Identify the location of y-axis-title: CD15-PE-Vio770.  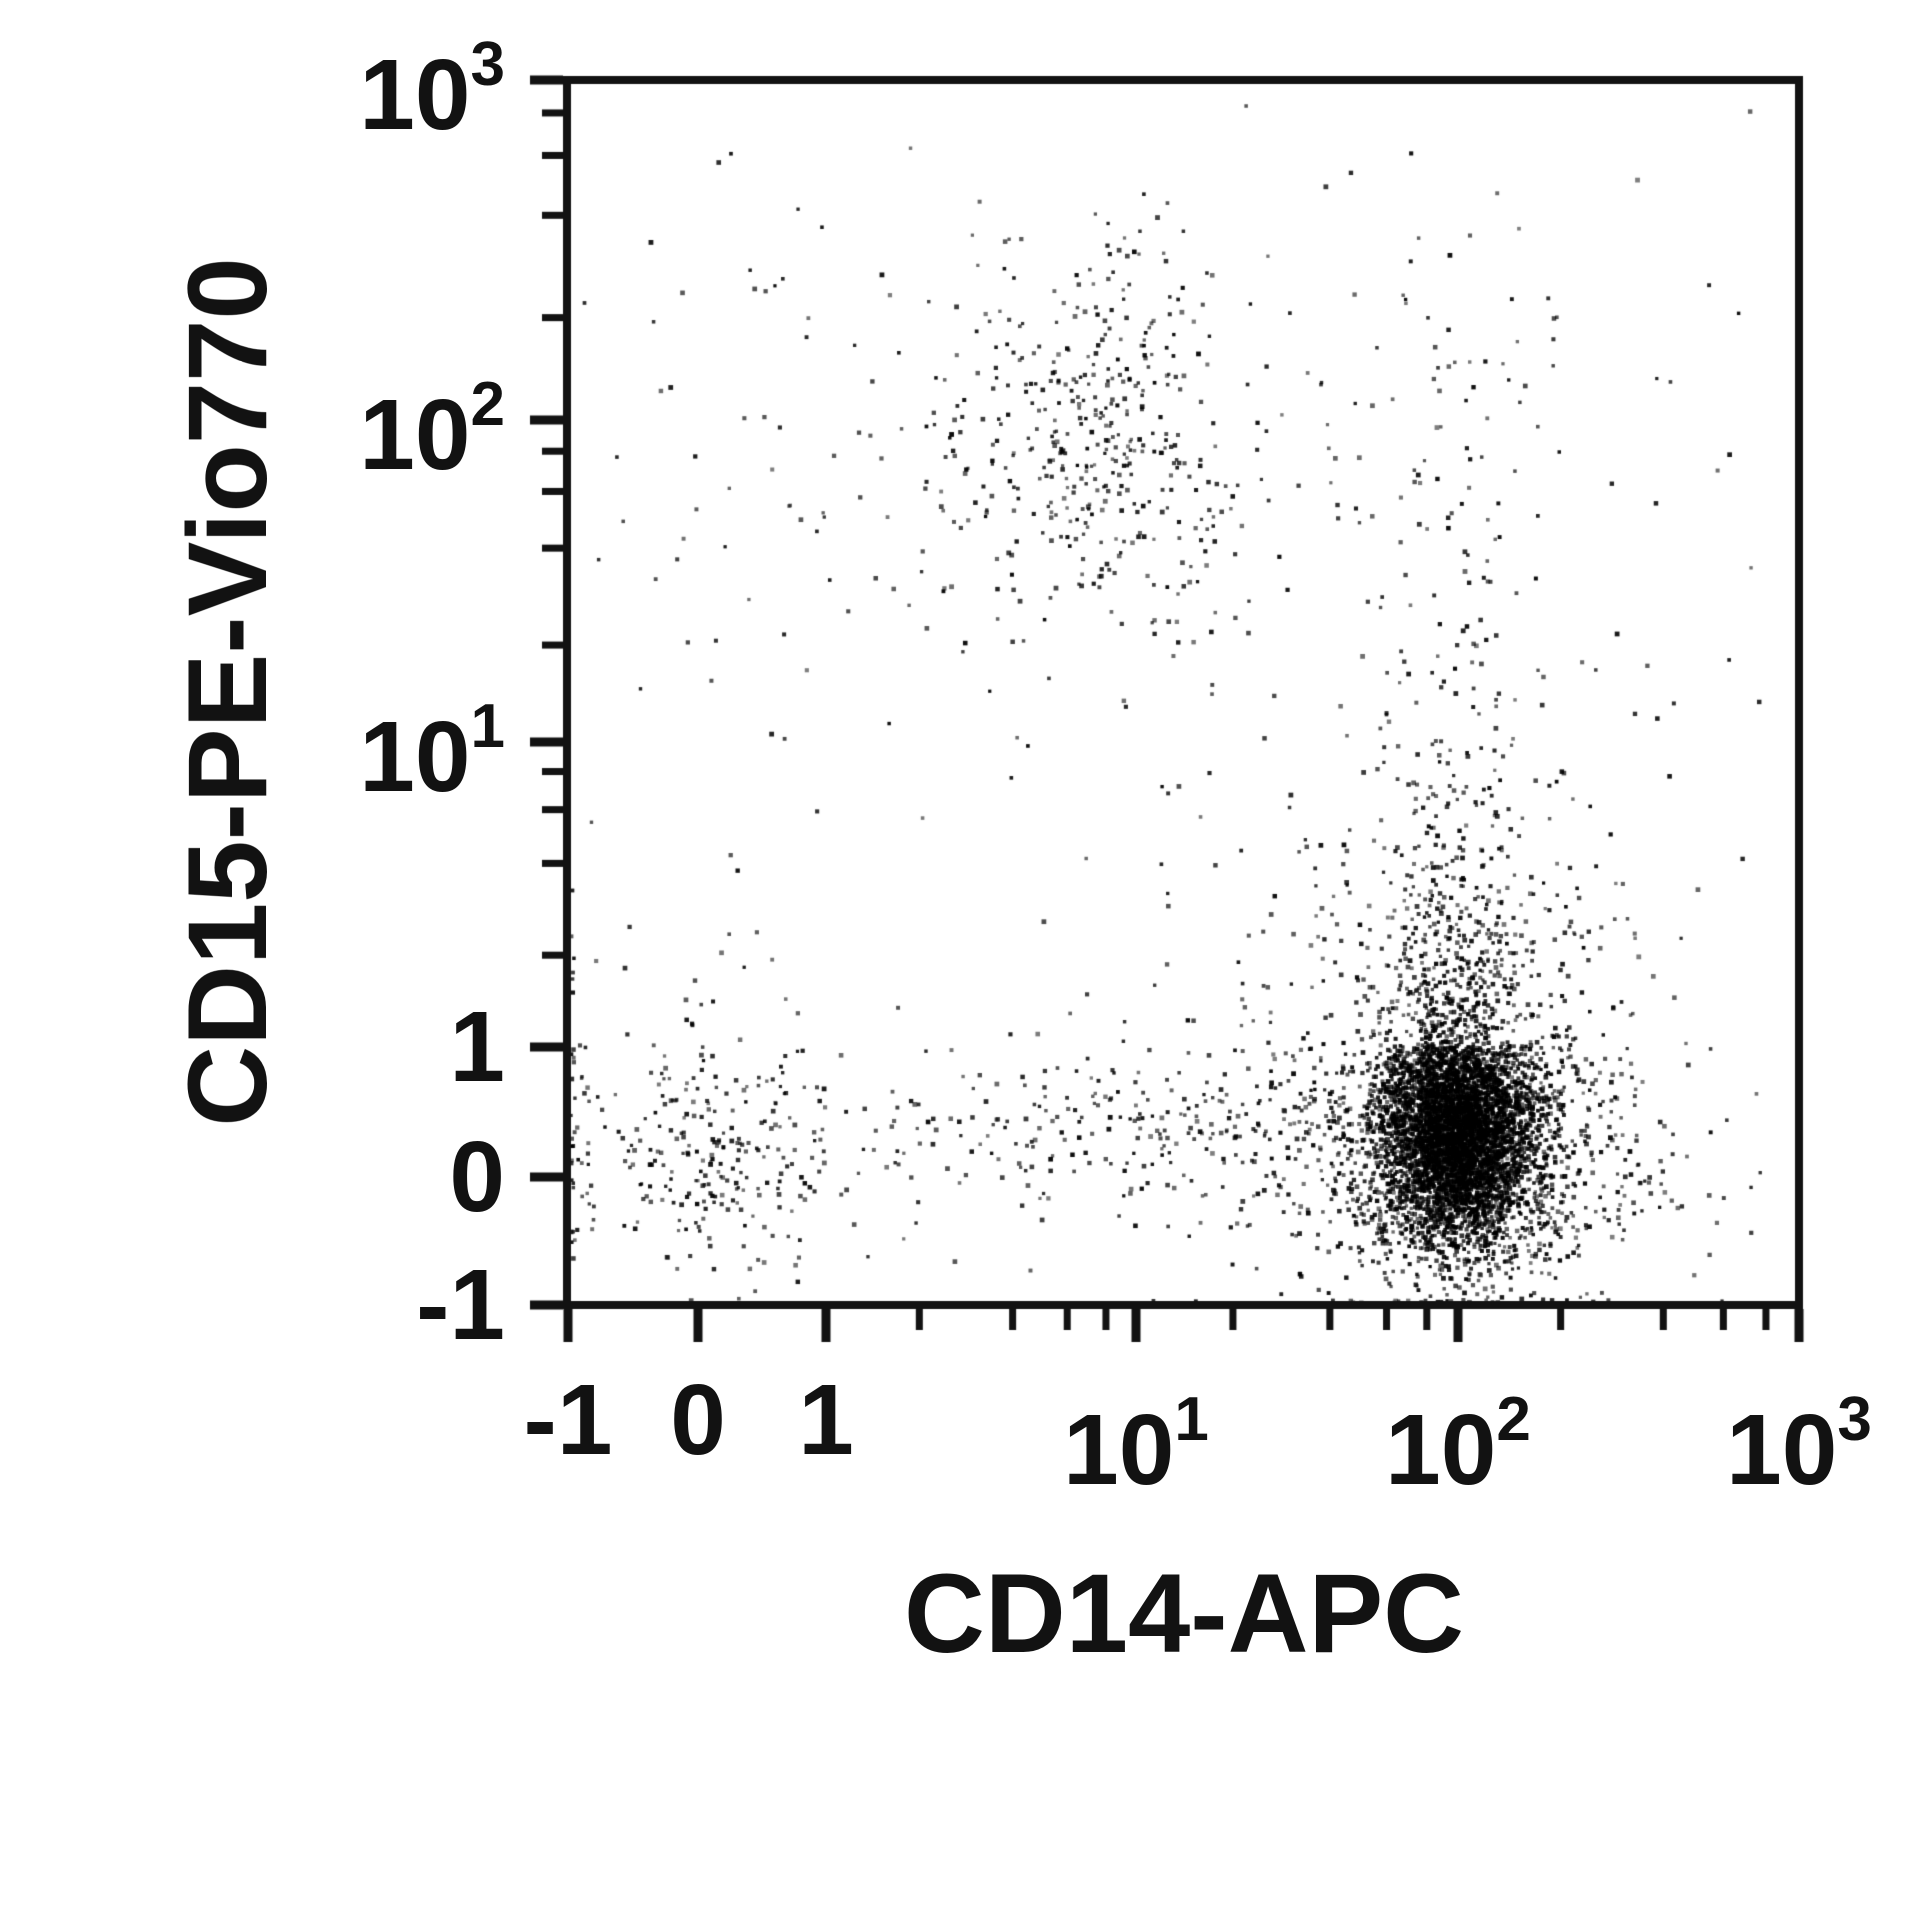
(227, 692).